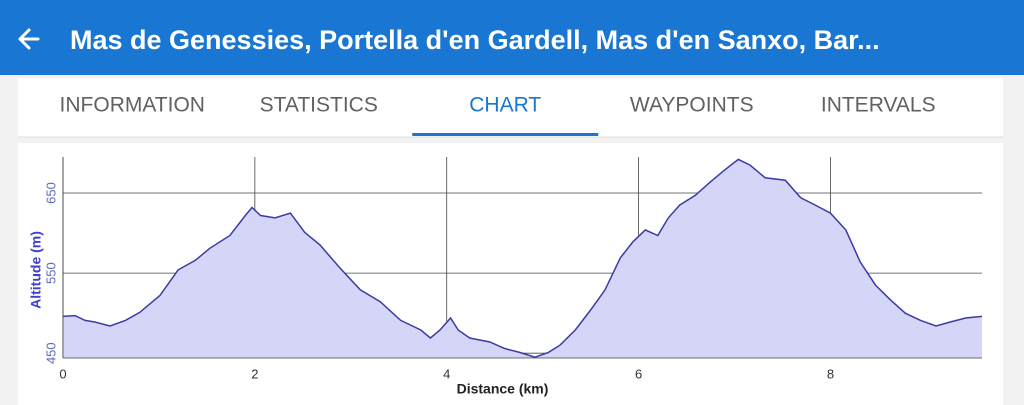 The width and height of the screenshot is (1024, 405). I want to click on tab: INTERVALS, so click(878, 105).